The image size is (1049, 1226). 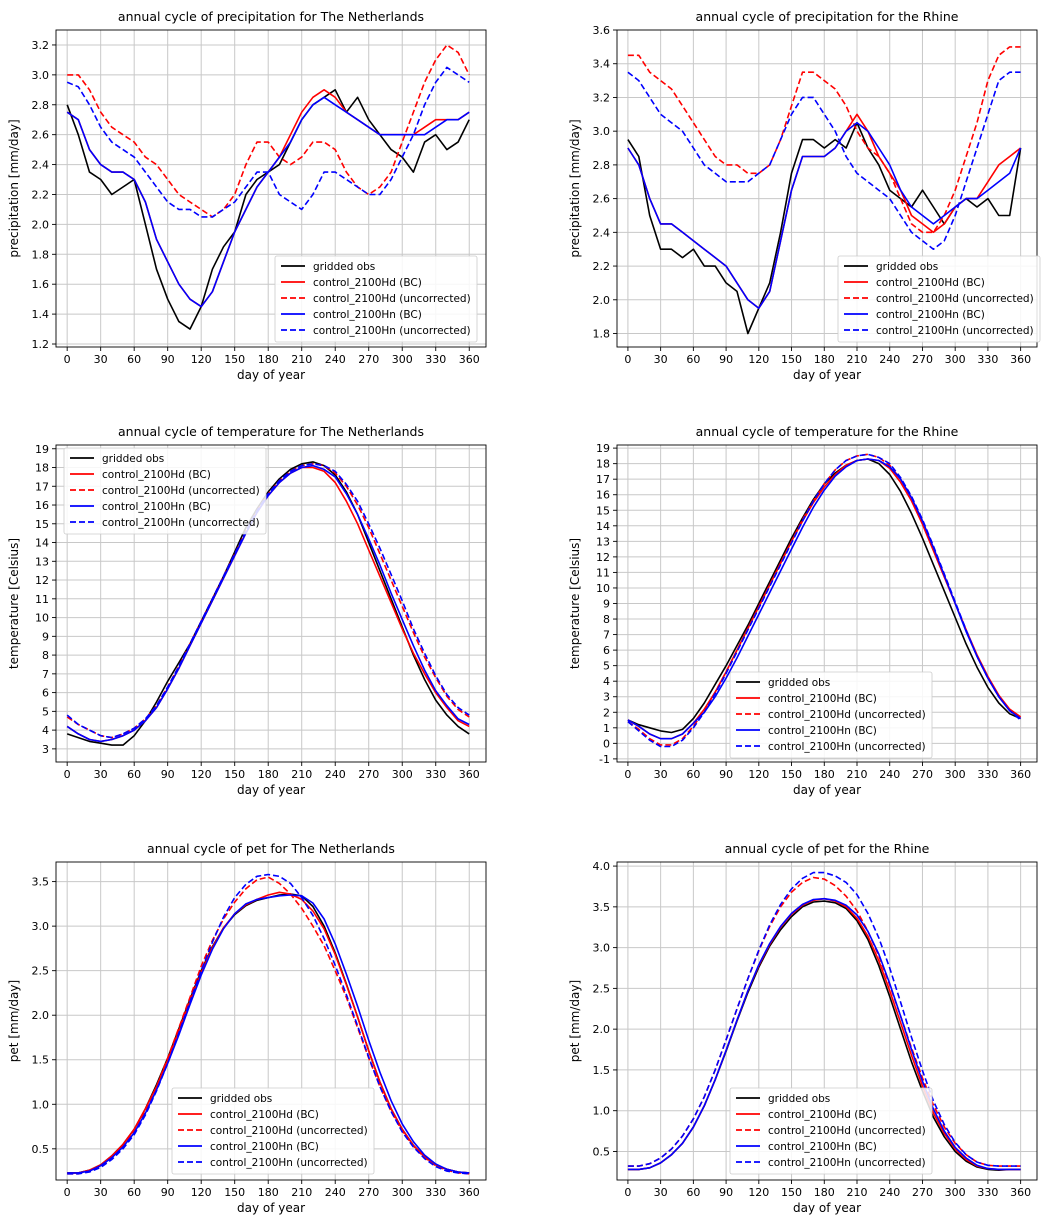 I want to click on x-tick-label: 90, so click(x=726, y=359).